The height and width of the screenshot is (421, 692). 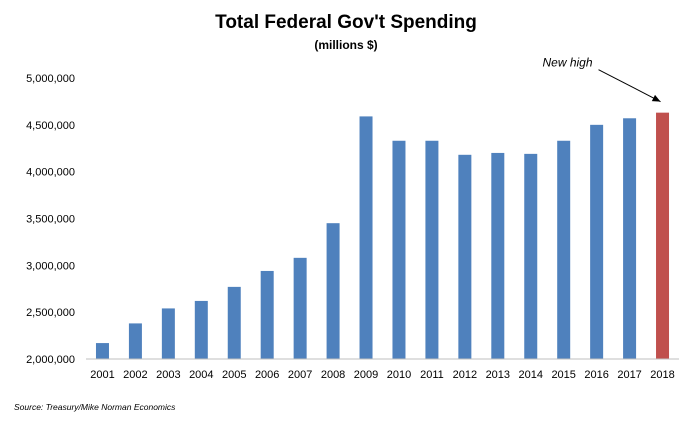 What do you see at coordinates (168, 333) in the screenshot?
I see `bar-2003` at bounding box center [168, 333].